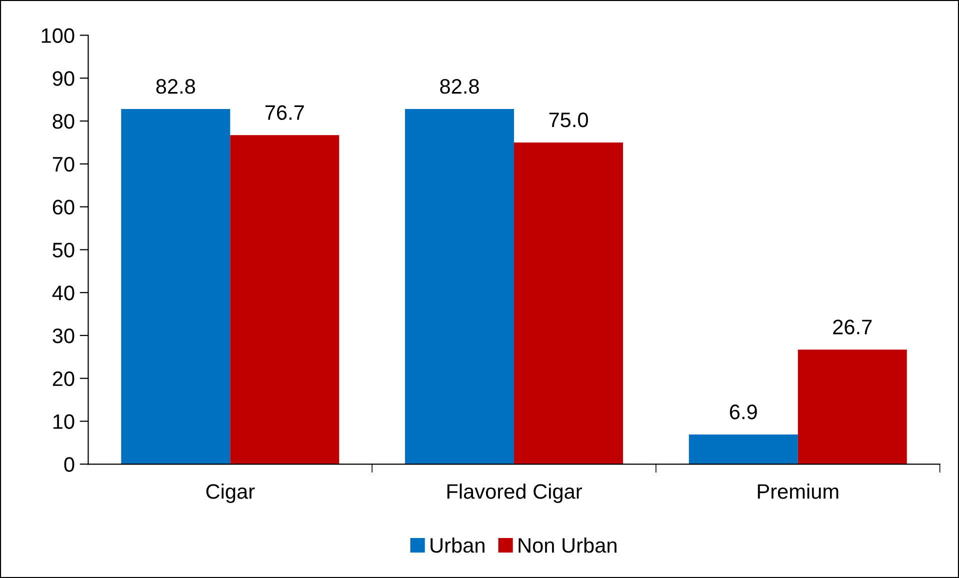 Image resolution: width=959 pixels, height=578 pixels. I want to click on data-label: 26.7, so click(852, 327).